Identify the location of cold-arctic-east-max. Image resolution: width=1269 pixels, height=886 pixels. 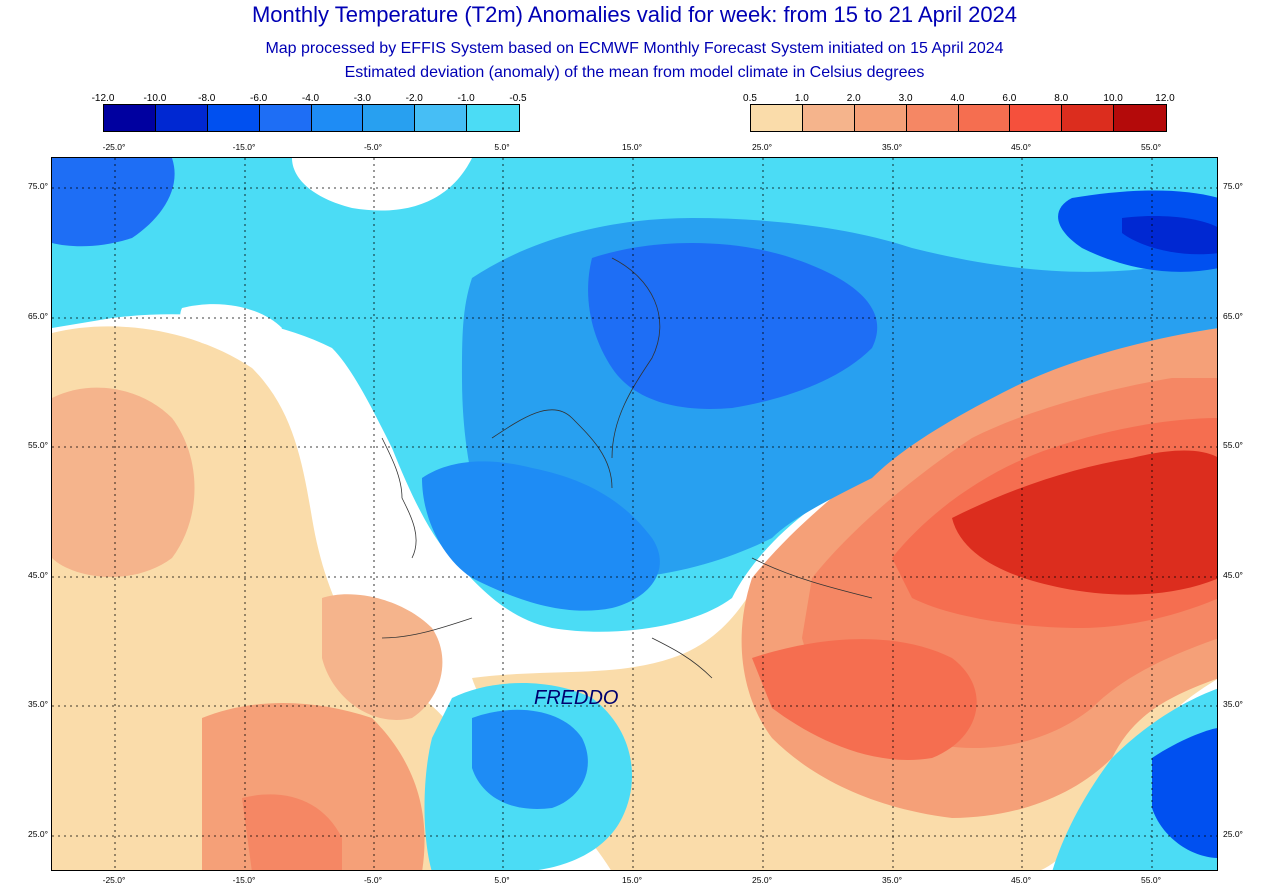
(1169, 235).